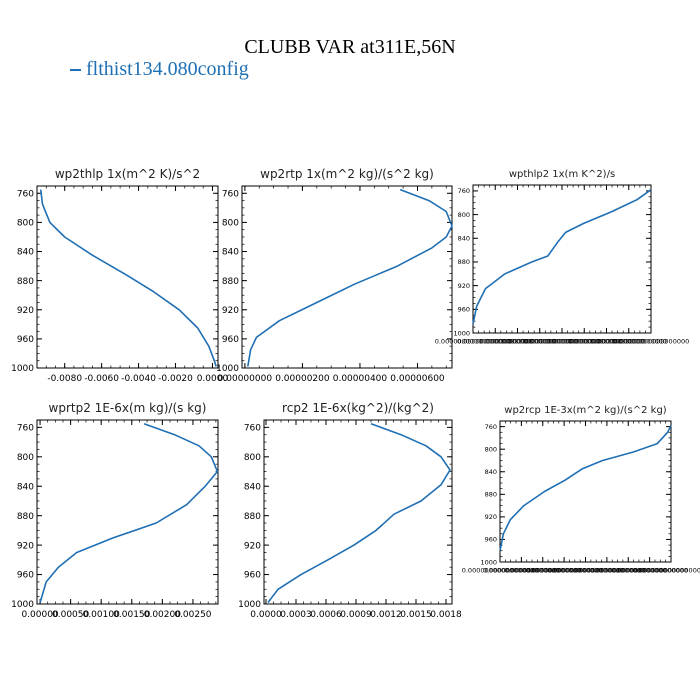 Image resolution: width=700 pixels, height=700 pixels. I want to click on x-tick-label: 0.00000200, so click(302, 379).